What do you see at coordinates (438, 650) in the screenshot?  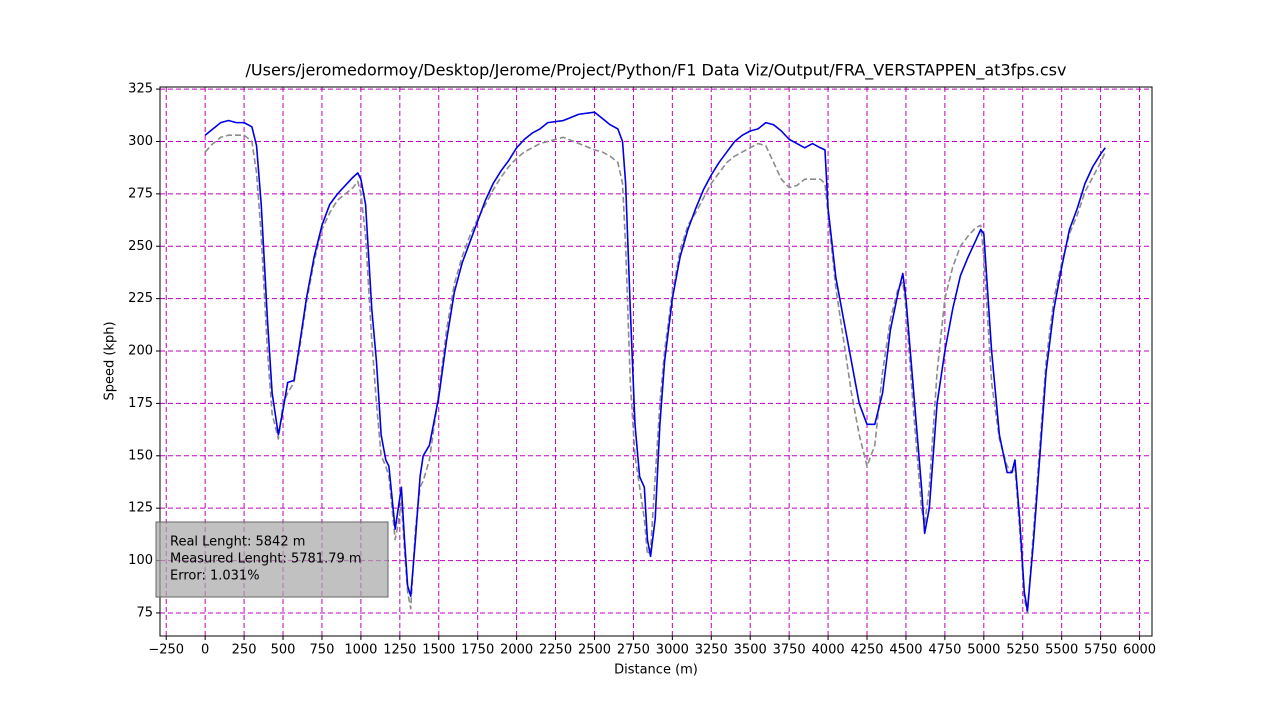 I see `x-tick-label: 1500` at bounding box center [438, 650].